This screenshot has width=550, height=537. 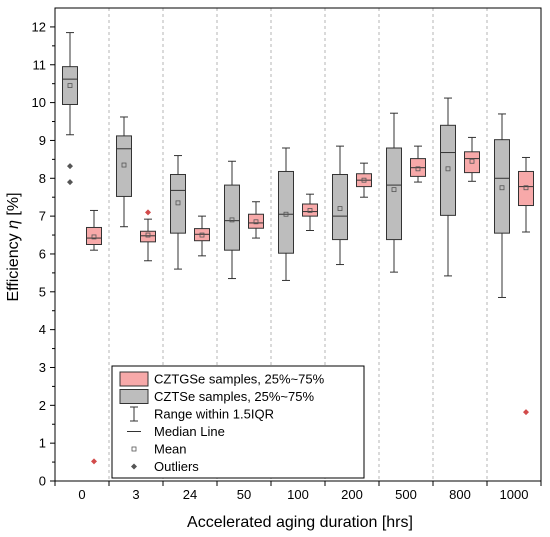 What do you see at coordinates (234, 396) in the screenshot?
I see `legend-label: CZTSe samples, 25%~75%` at bounding box center [234, 396].